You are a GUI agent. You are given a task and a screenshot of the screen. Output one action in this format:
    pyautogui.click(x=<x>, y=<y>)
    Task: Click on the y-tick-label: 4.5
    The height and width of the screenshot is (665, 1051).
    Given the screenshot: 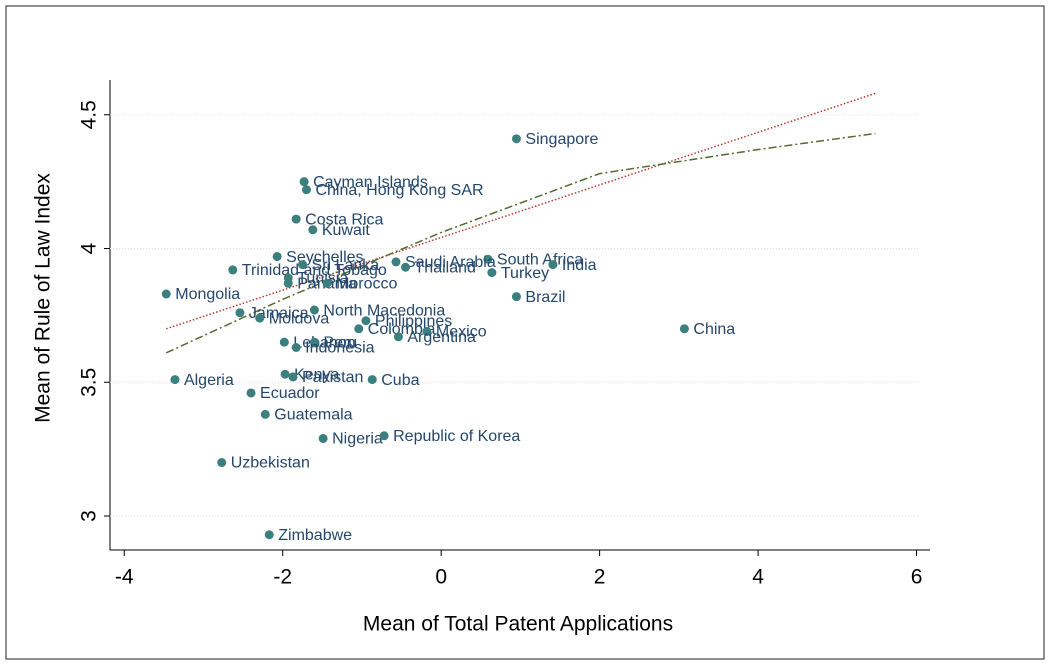 What is the action you would take?
    pyautogui.click(x=89, y=114)
    